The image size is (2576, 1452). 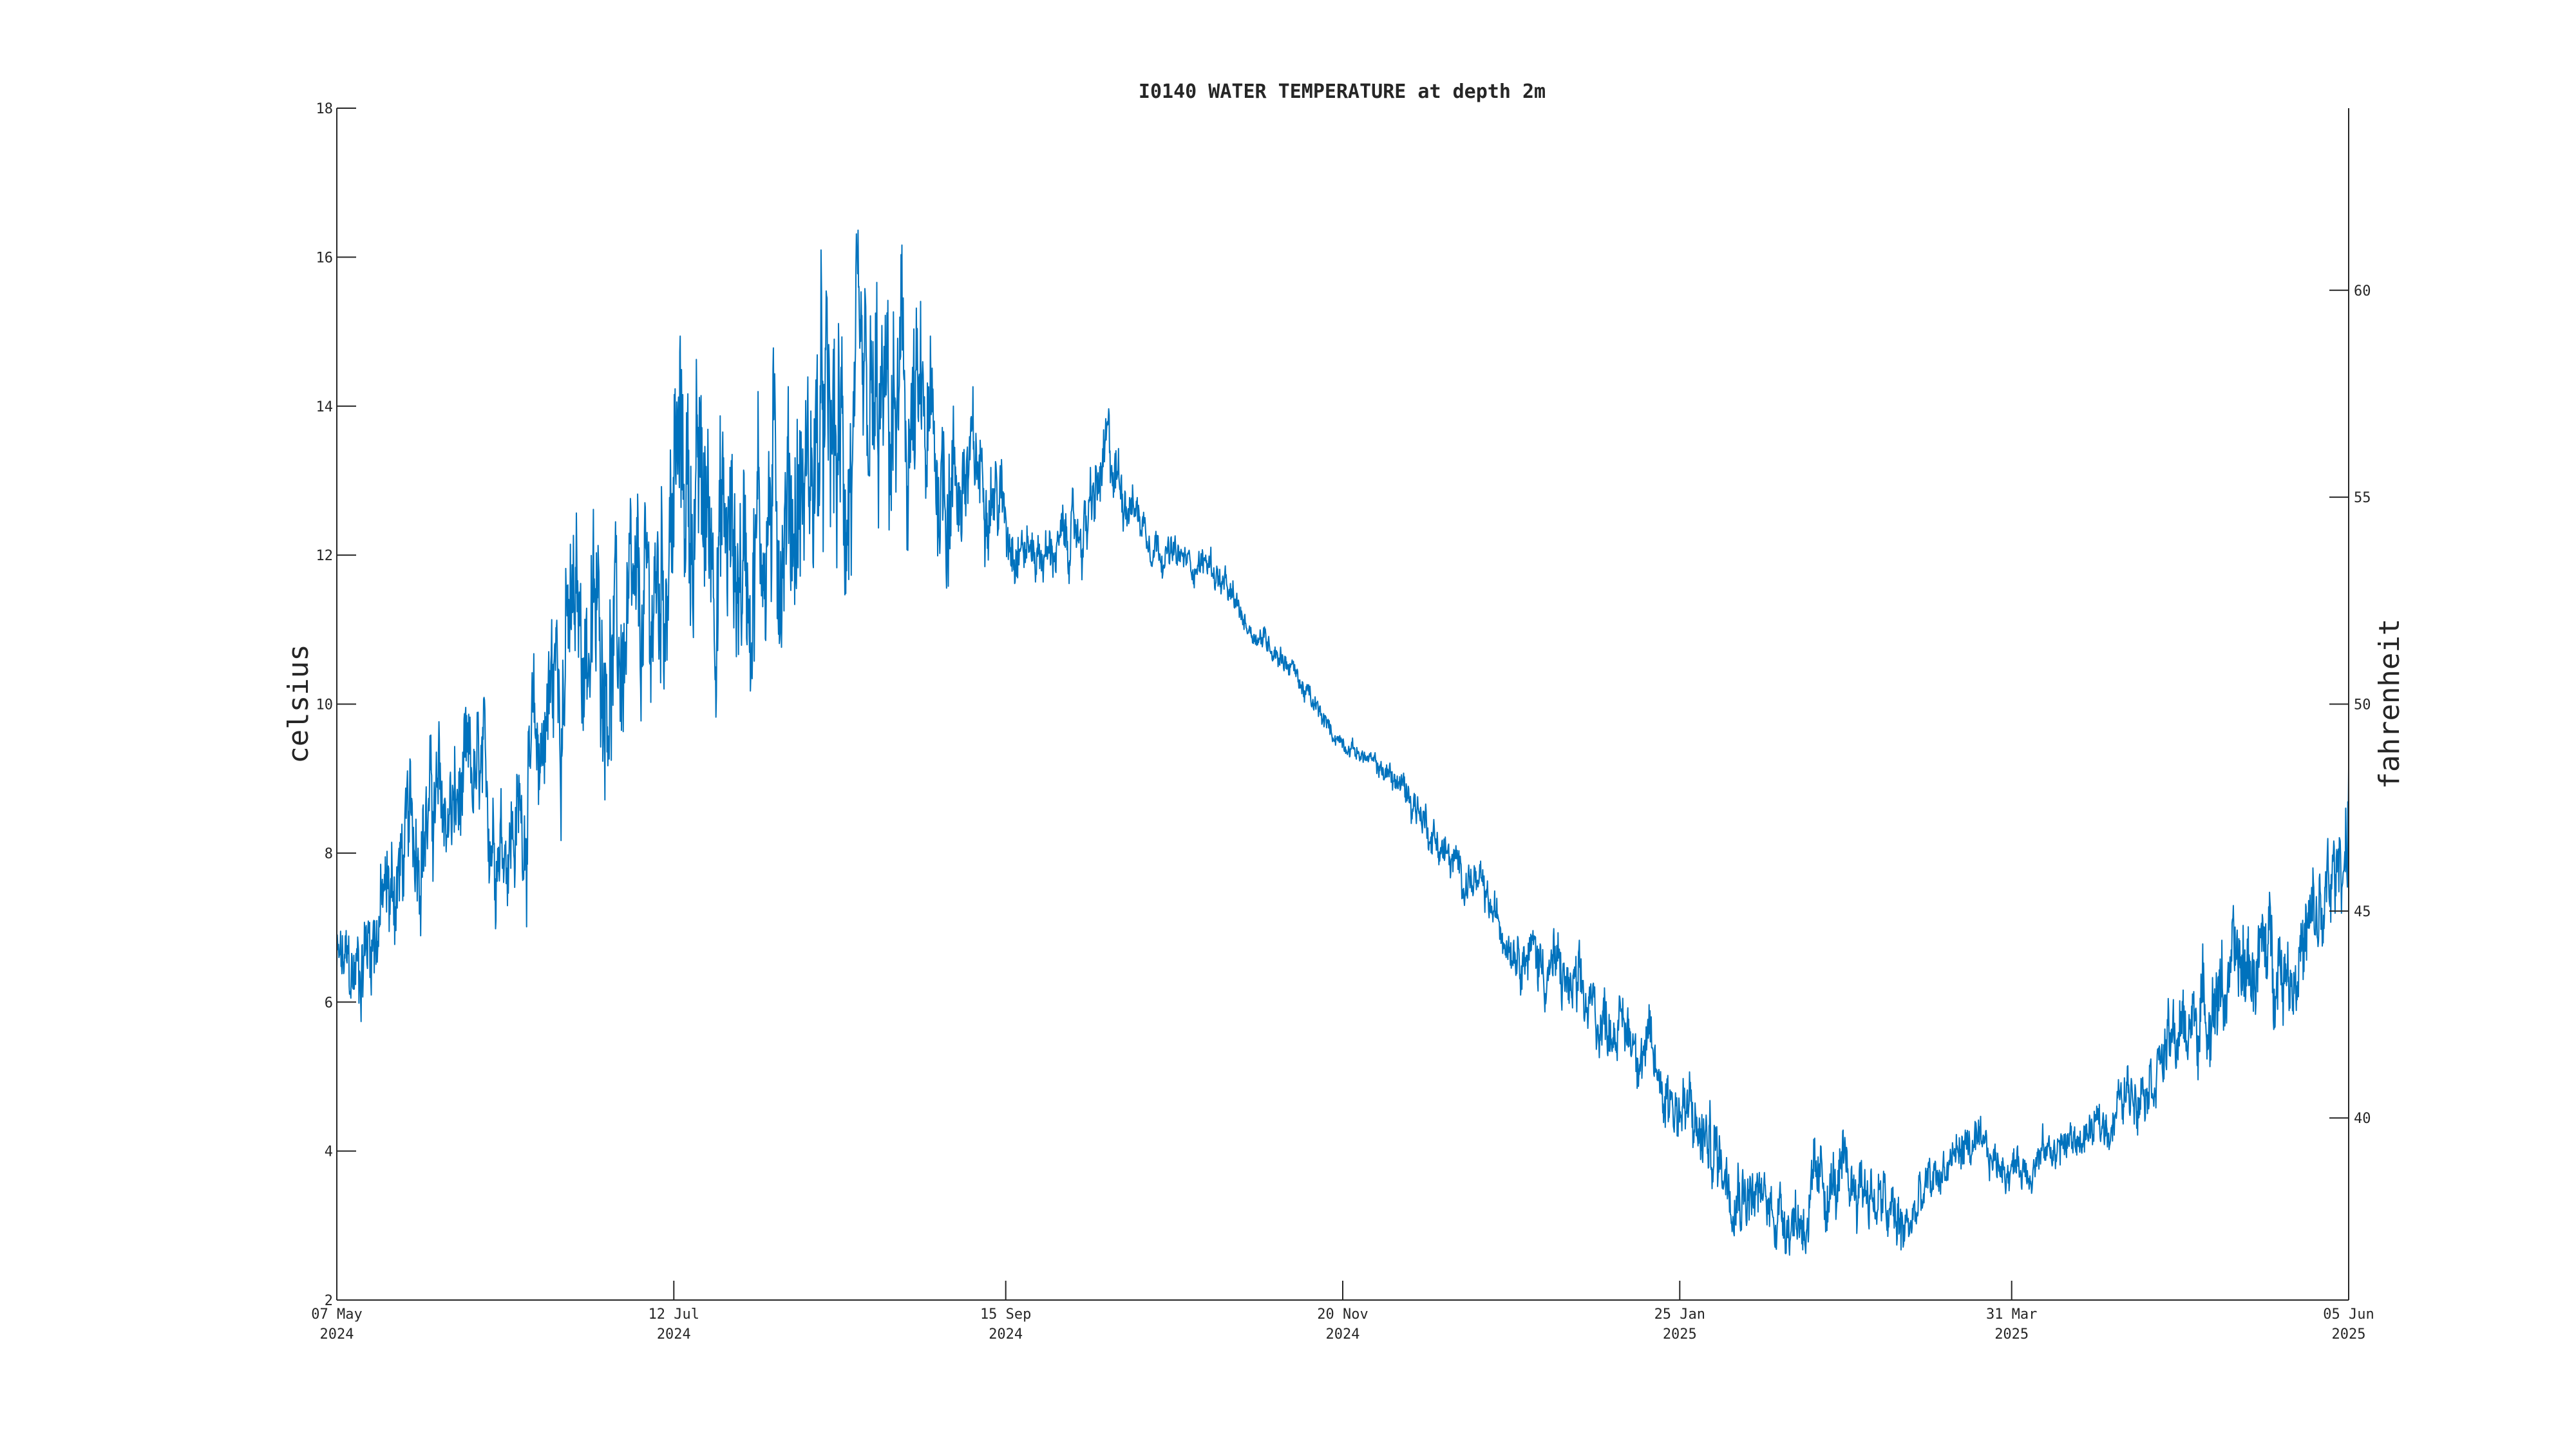 I want to click on x-tick-label: 20 Nov, so click(x=1343, y=1314).